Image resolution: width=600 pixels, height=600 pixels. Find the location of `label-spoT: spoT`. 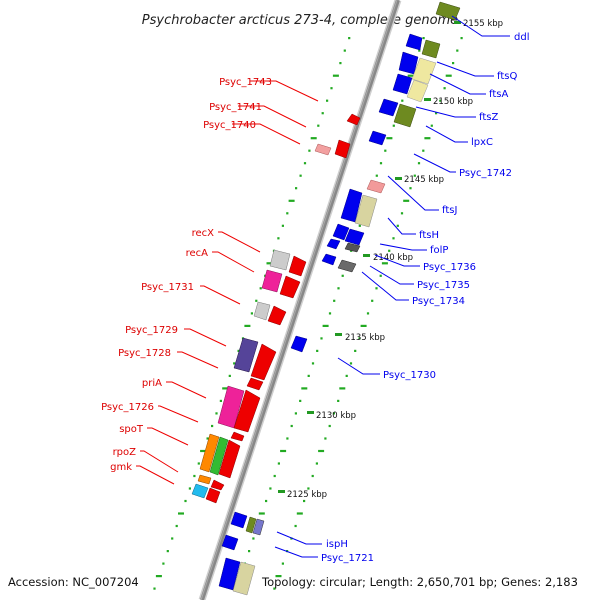

label-spoT: spoT is located at coordinates (131, 429).